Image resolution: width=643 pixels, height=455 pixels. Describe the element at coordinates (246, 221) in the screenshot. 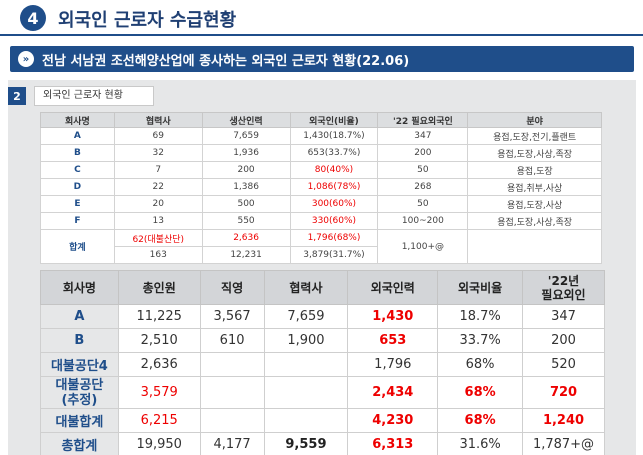

I see `cell: 550` at that location.